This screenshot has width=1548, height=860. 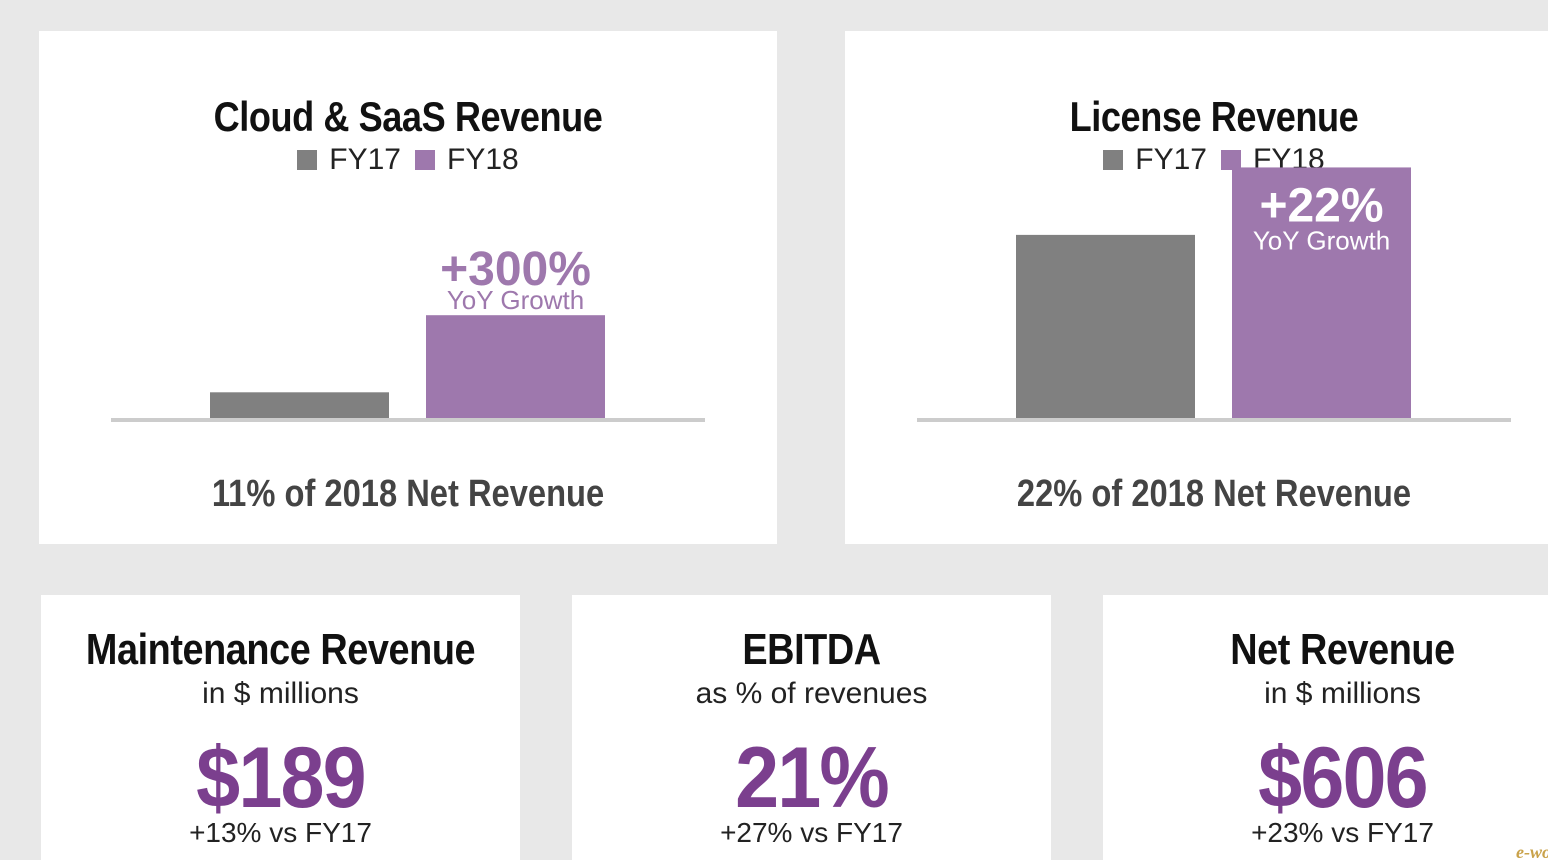 What do you see at coordinates (811, 727) in the screenshot?
I see `ebitda-kpi: EBITDA as % of revenues 21% +27% vs FY17` at bounding box center [811, 727].